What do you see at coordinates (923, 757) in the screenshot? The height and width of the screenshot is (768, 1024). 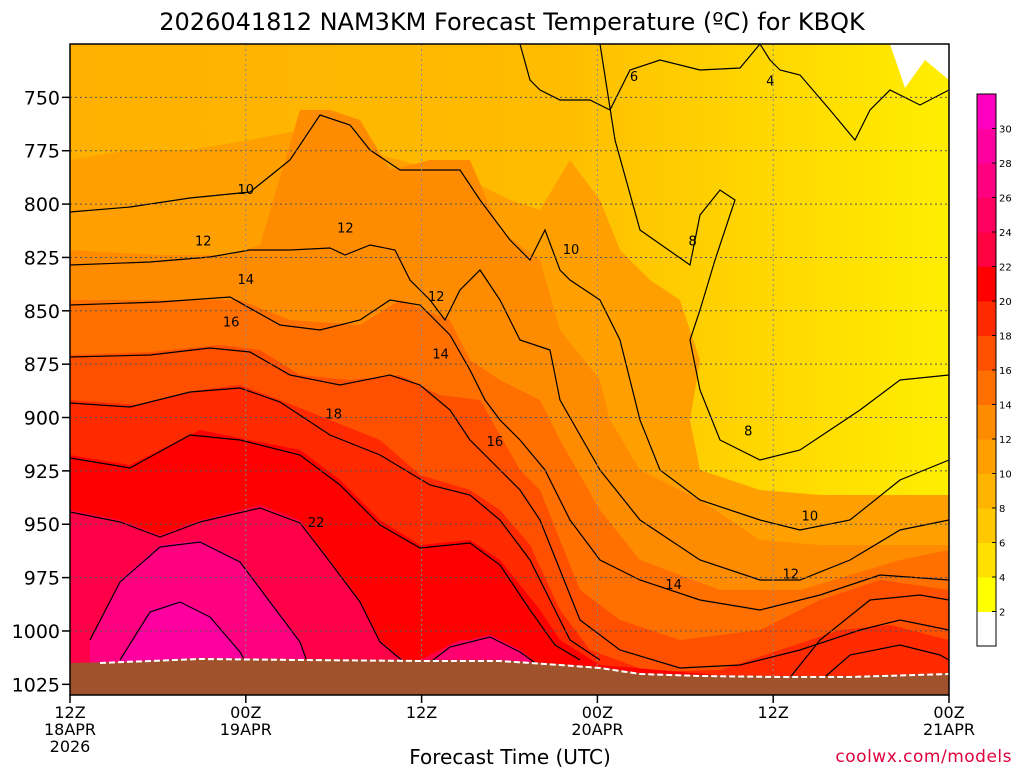 I see `credit-text: coolwx.com/models` at bounding box center [923, 757].